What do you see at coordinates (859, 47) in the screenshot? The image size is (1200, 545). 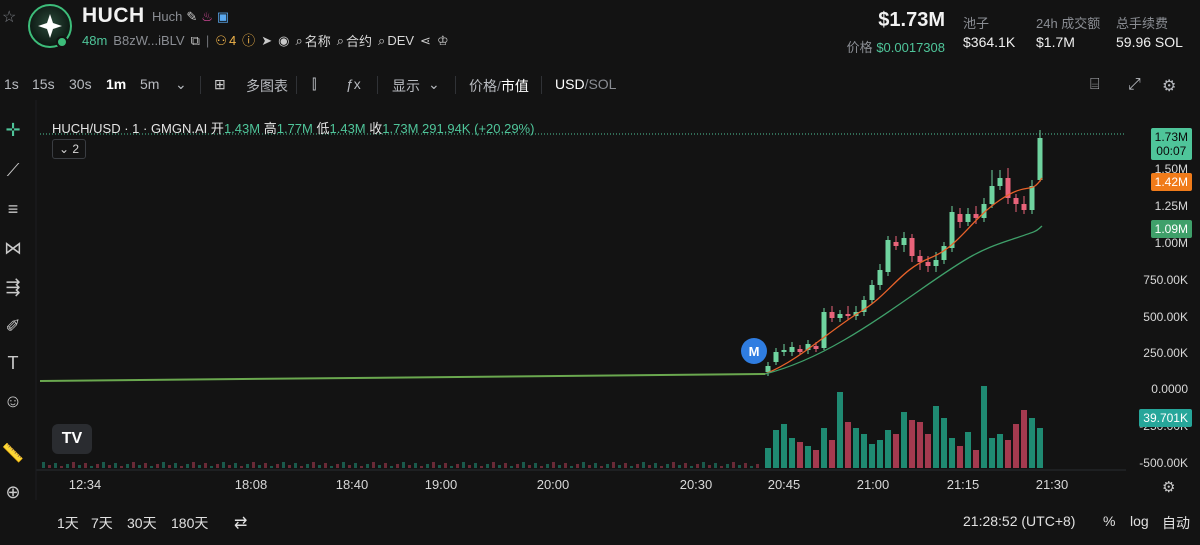 I see `price-label: 价格` at bounding box center [859, 47].